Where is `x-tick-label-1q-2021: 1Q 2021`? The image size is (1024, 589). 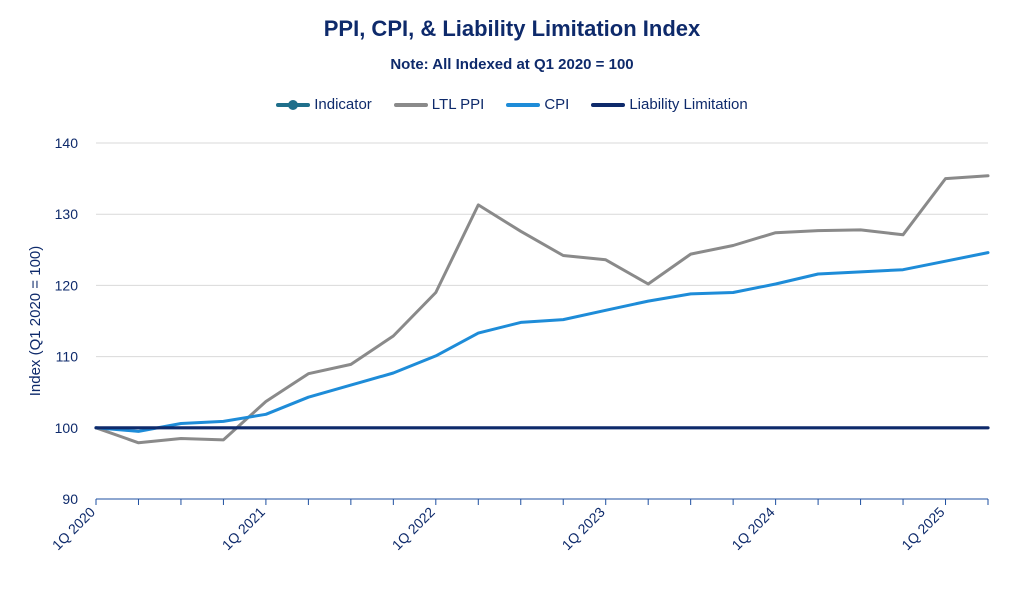 x-tick-label-1q-2021: 1Q 2021 is located at coordinates (243, 528).